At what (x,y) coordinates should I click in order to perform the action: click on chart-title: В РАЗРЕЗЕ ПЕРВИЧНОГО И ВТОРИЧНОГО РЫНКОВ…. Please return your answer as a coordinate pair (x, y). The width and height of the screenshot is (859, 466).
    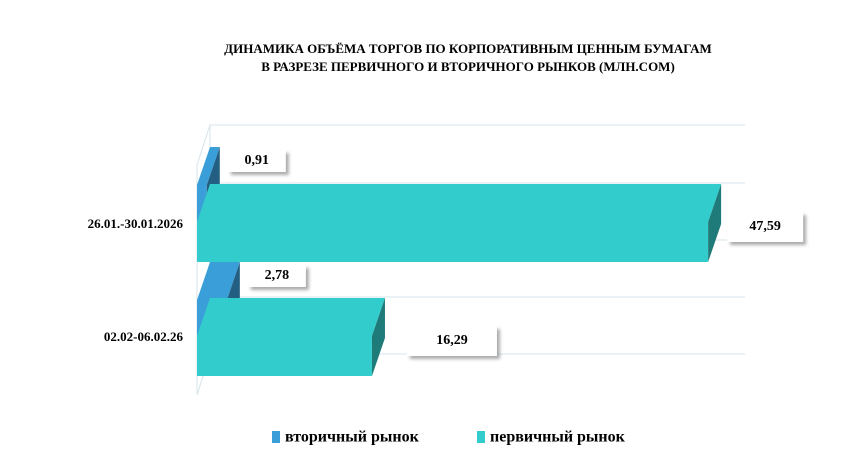
    Looking at the image, I should click on (468, 66).